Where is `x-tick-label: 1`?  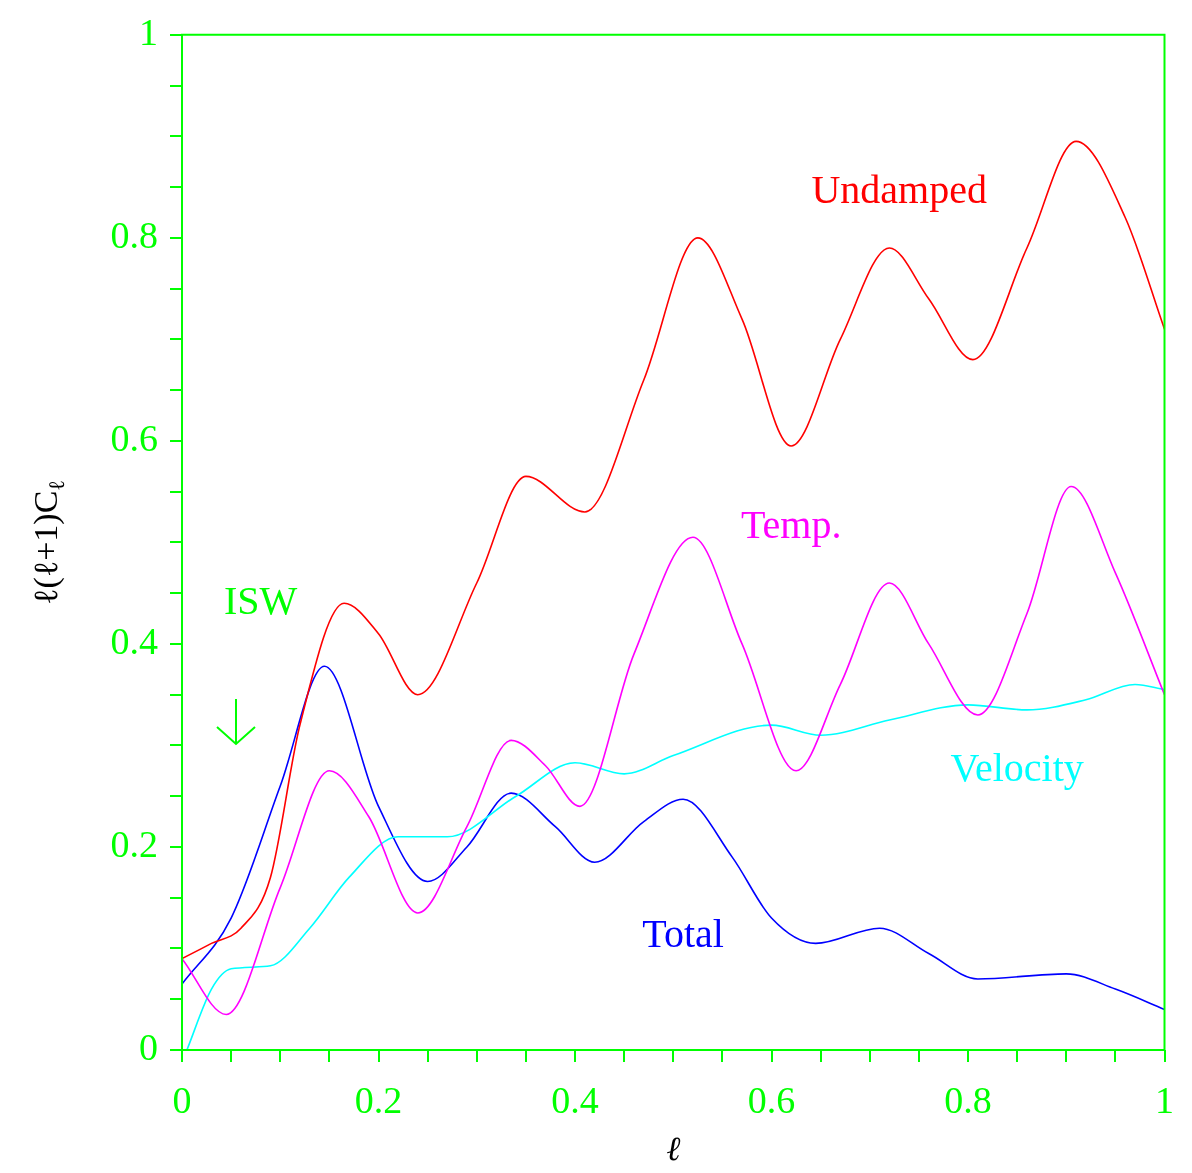 x-tick-label: 1 is located at coordinates (1164, 1099).